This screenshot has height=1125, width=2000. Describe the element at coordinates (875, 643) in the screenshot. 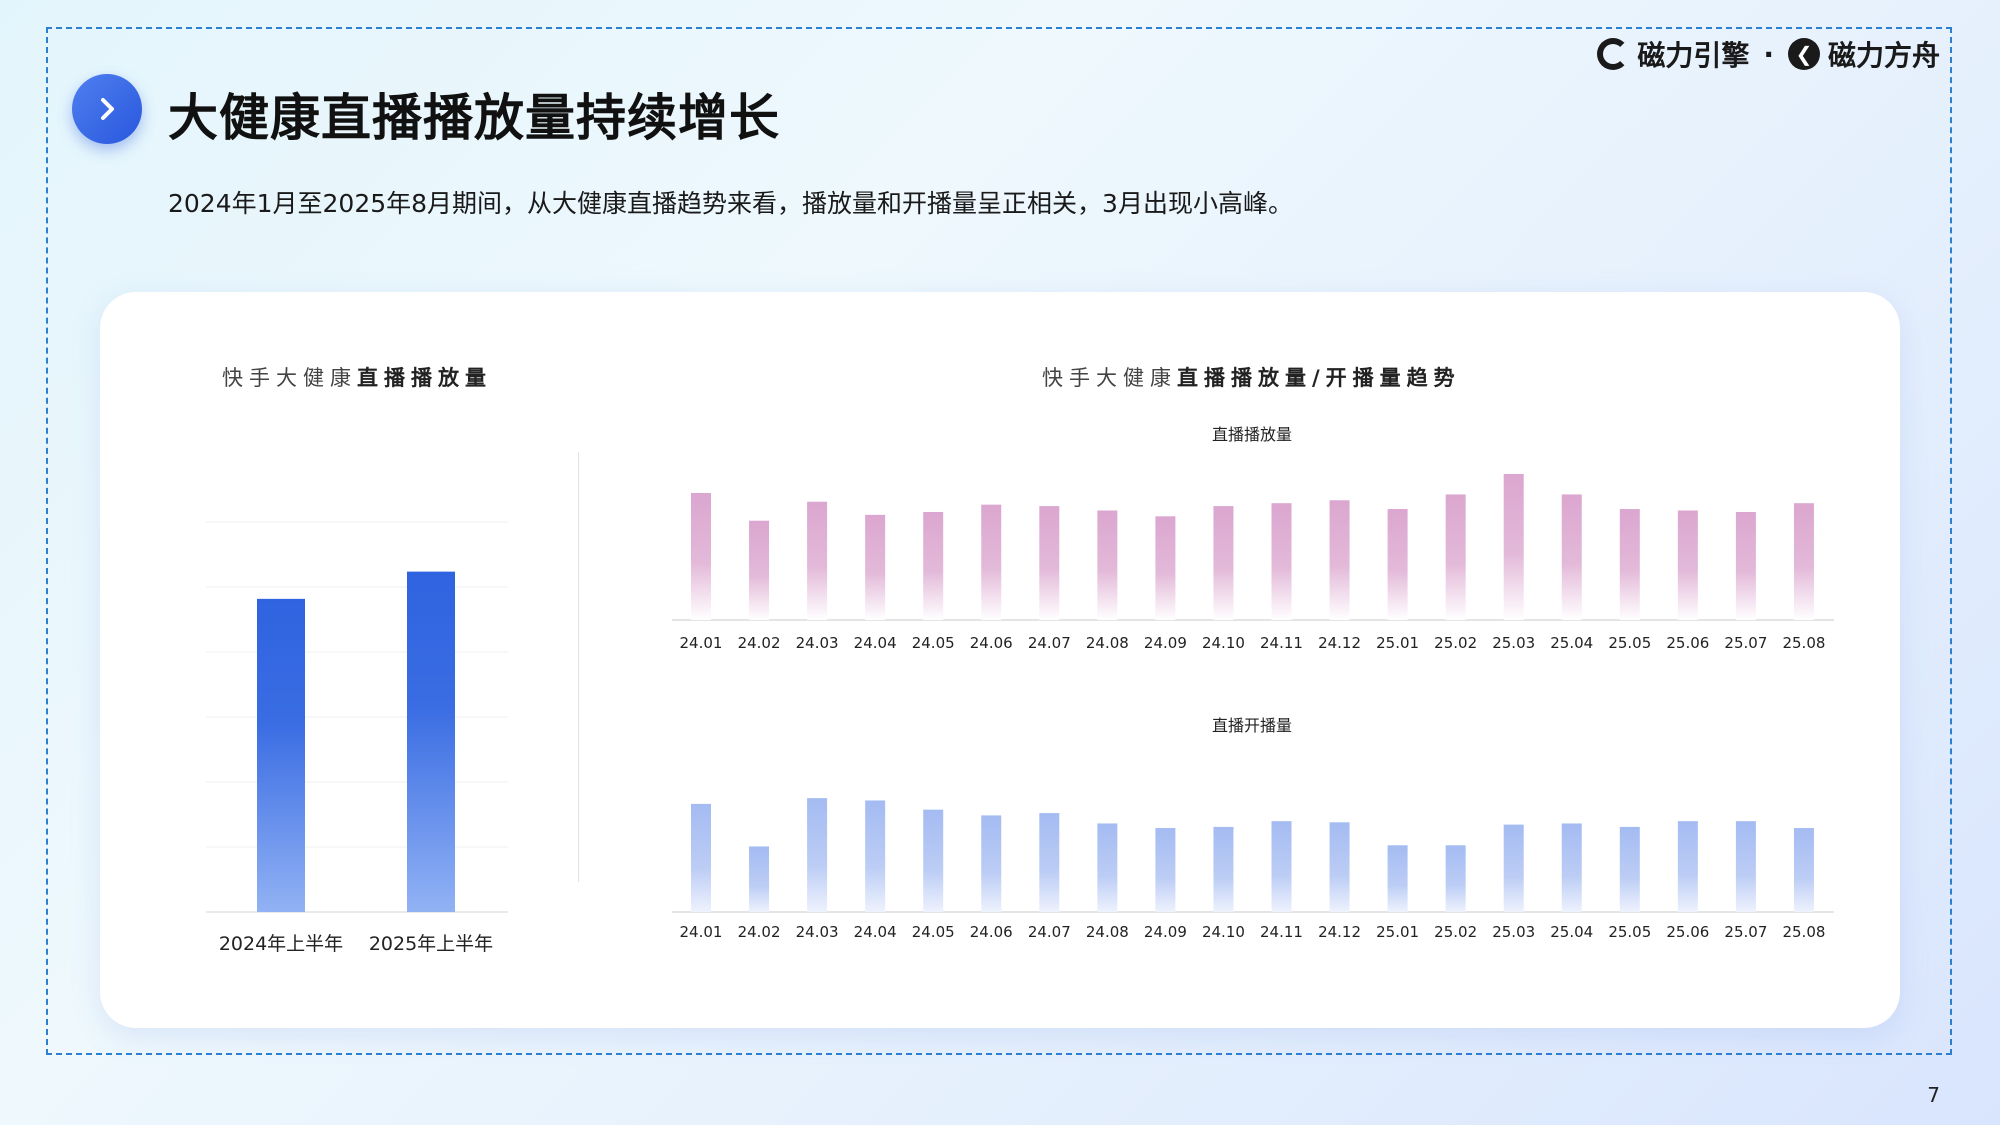

I see `play-volume-chart-tick-label: 24.04` at that location.